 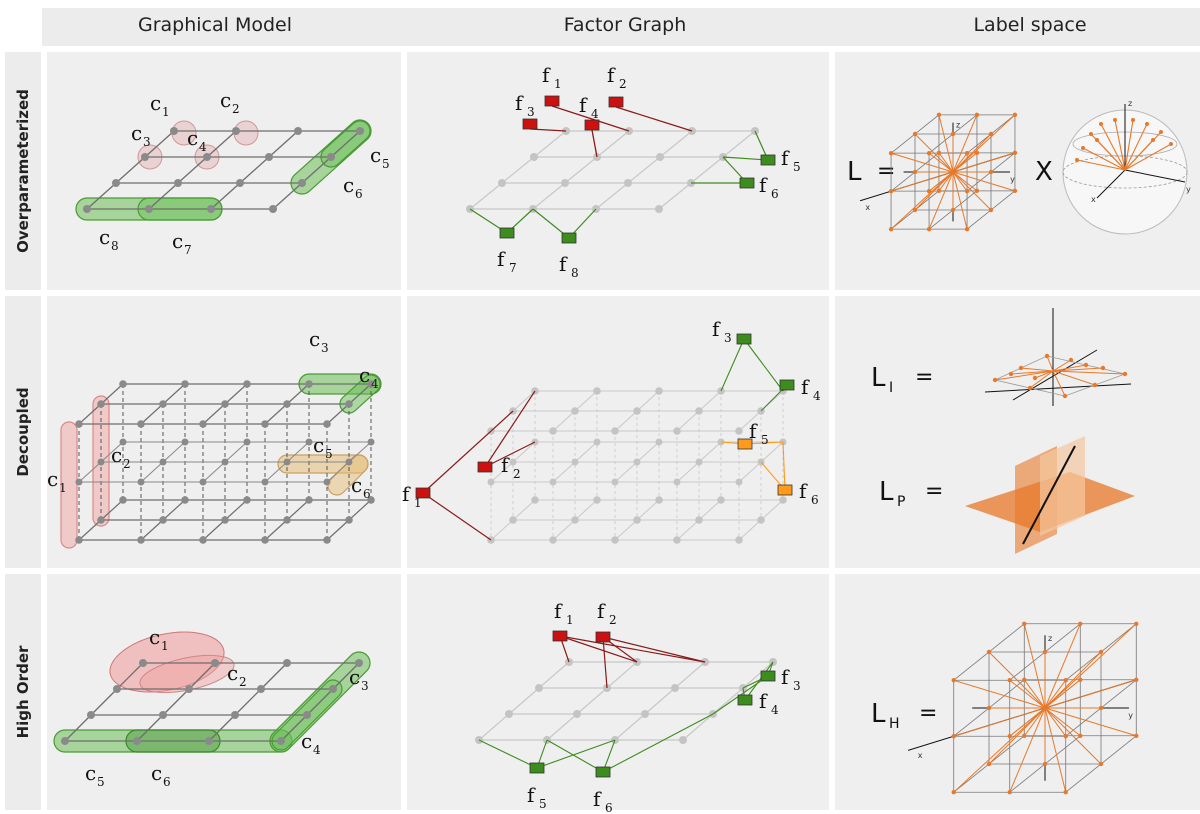 What do you see at coordinates (115, 246) in the screenshot?
I see `label-c8-index: 8` at bounding box center [115, 246].